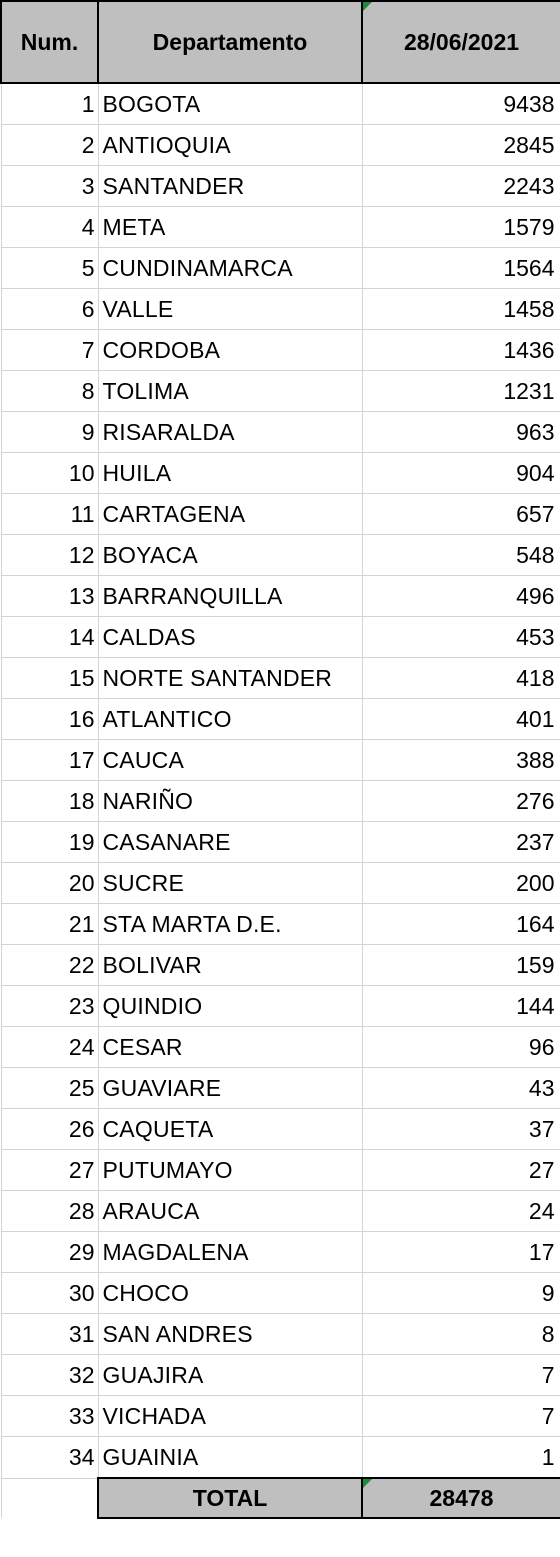 The image size is (560, 1557). What do you see at coordinates (230, 1334) in the screenshot?
I see `row-departamento-cell: SAN ANDRES` at bounding box center [230, 1334].